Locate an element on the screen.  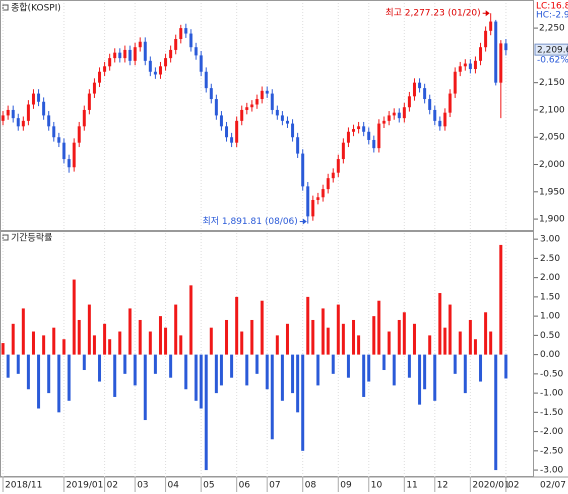
y-tick-label: -0.50 is located at coordinates (552, 374).